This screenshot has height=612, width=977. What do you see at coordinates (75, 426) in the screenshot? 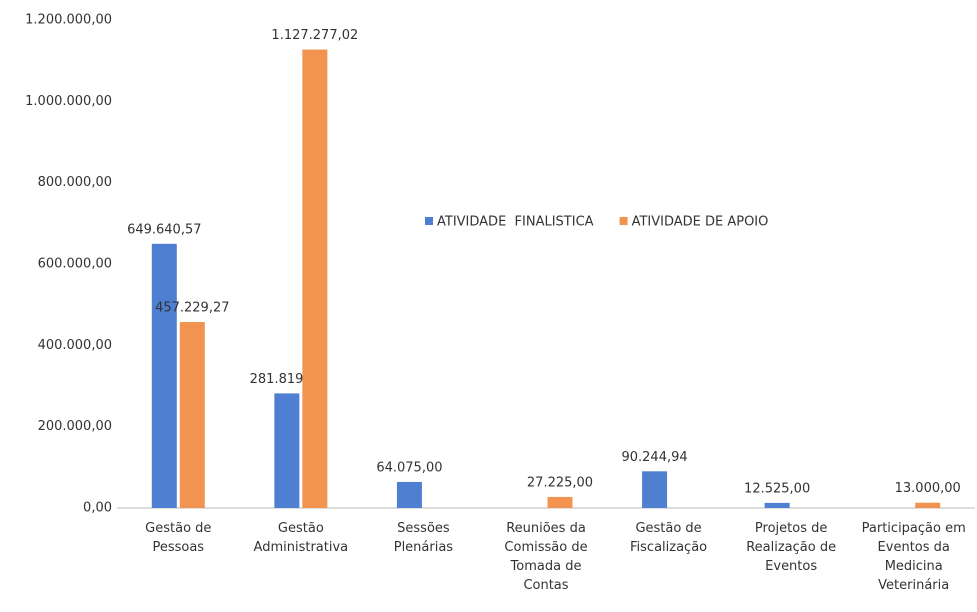
I see `y-tick-label: 200.000,00` at bounding box center [75, 426].